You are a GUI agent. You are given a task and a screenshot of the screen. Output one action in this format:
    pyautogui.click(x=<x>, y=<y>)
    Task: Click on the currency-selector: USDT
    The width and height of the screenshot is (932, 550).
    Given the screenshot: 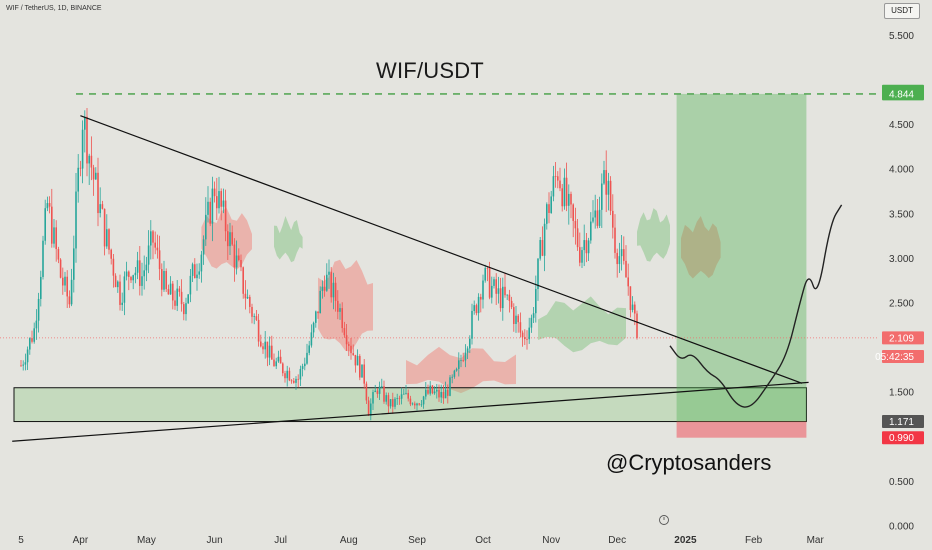 What is the action you would take?
    pyautogui.click(x=902, y=11)
    